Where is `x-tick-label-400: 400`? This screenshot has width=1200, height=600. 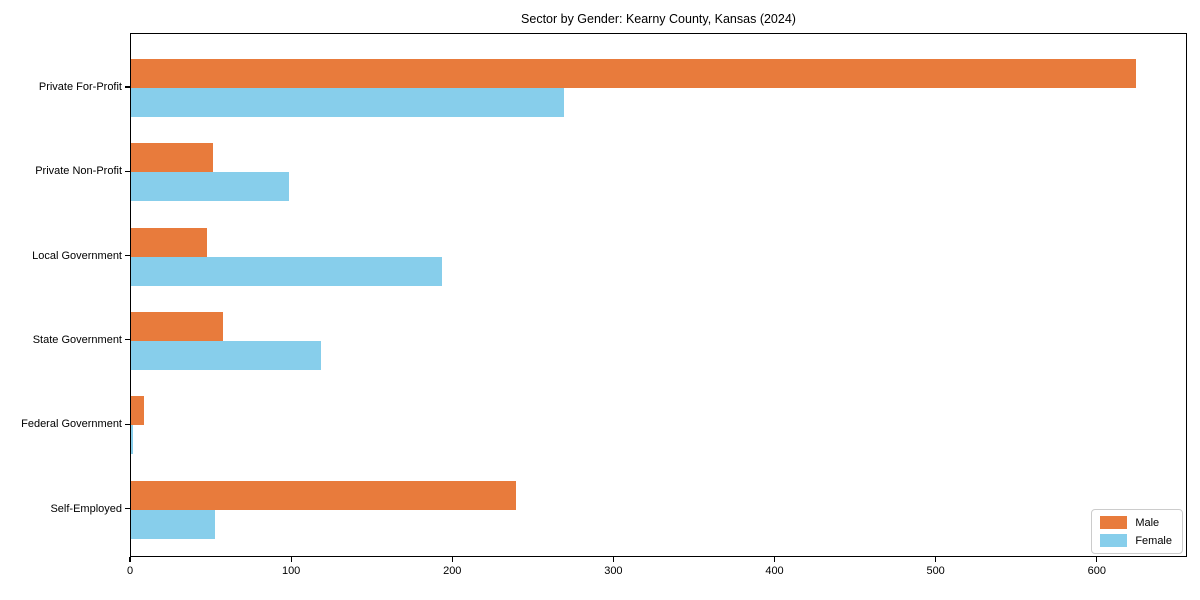
x-tick-label-400: 400 is located at coordinates (774, 571).